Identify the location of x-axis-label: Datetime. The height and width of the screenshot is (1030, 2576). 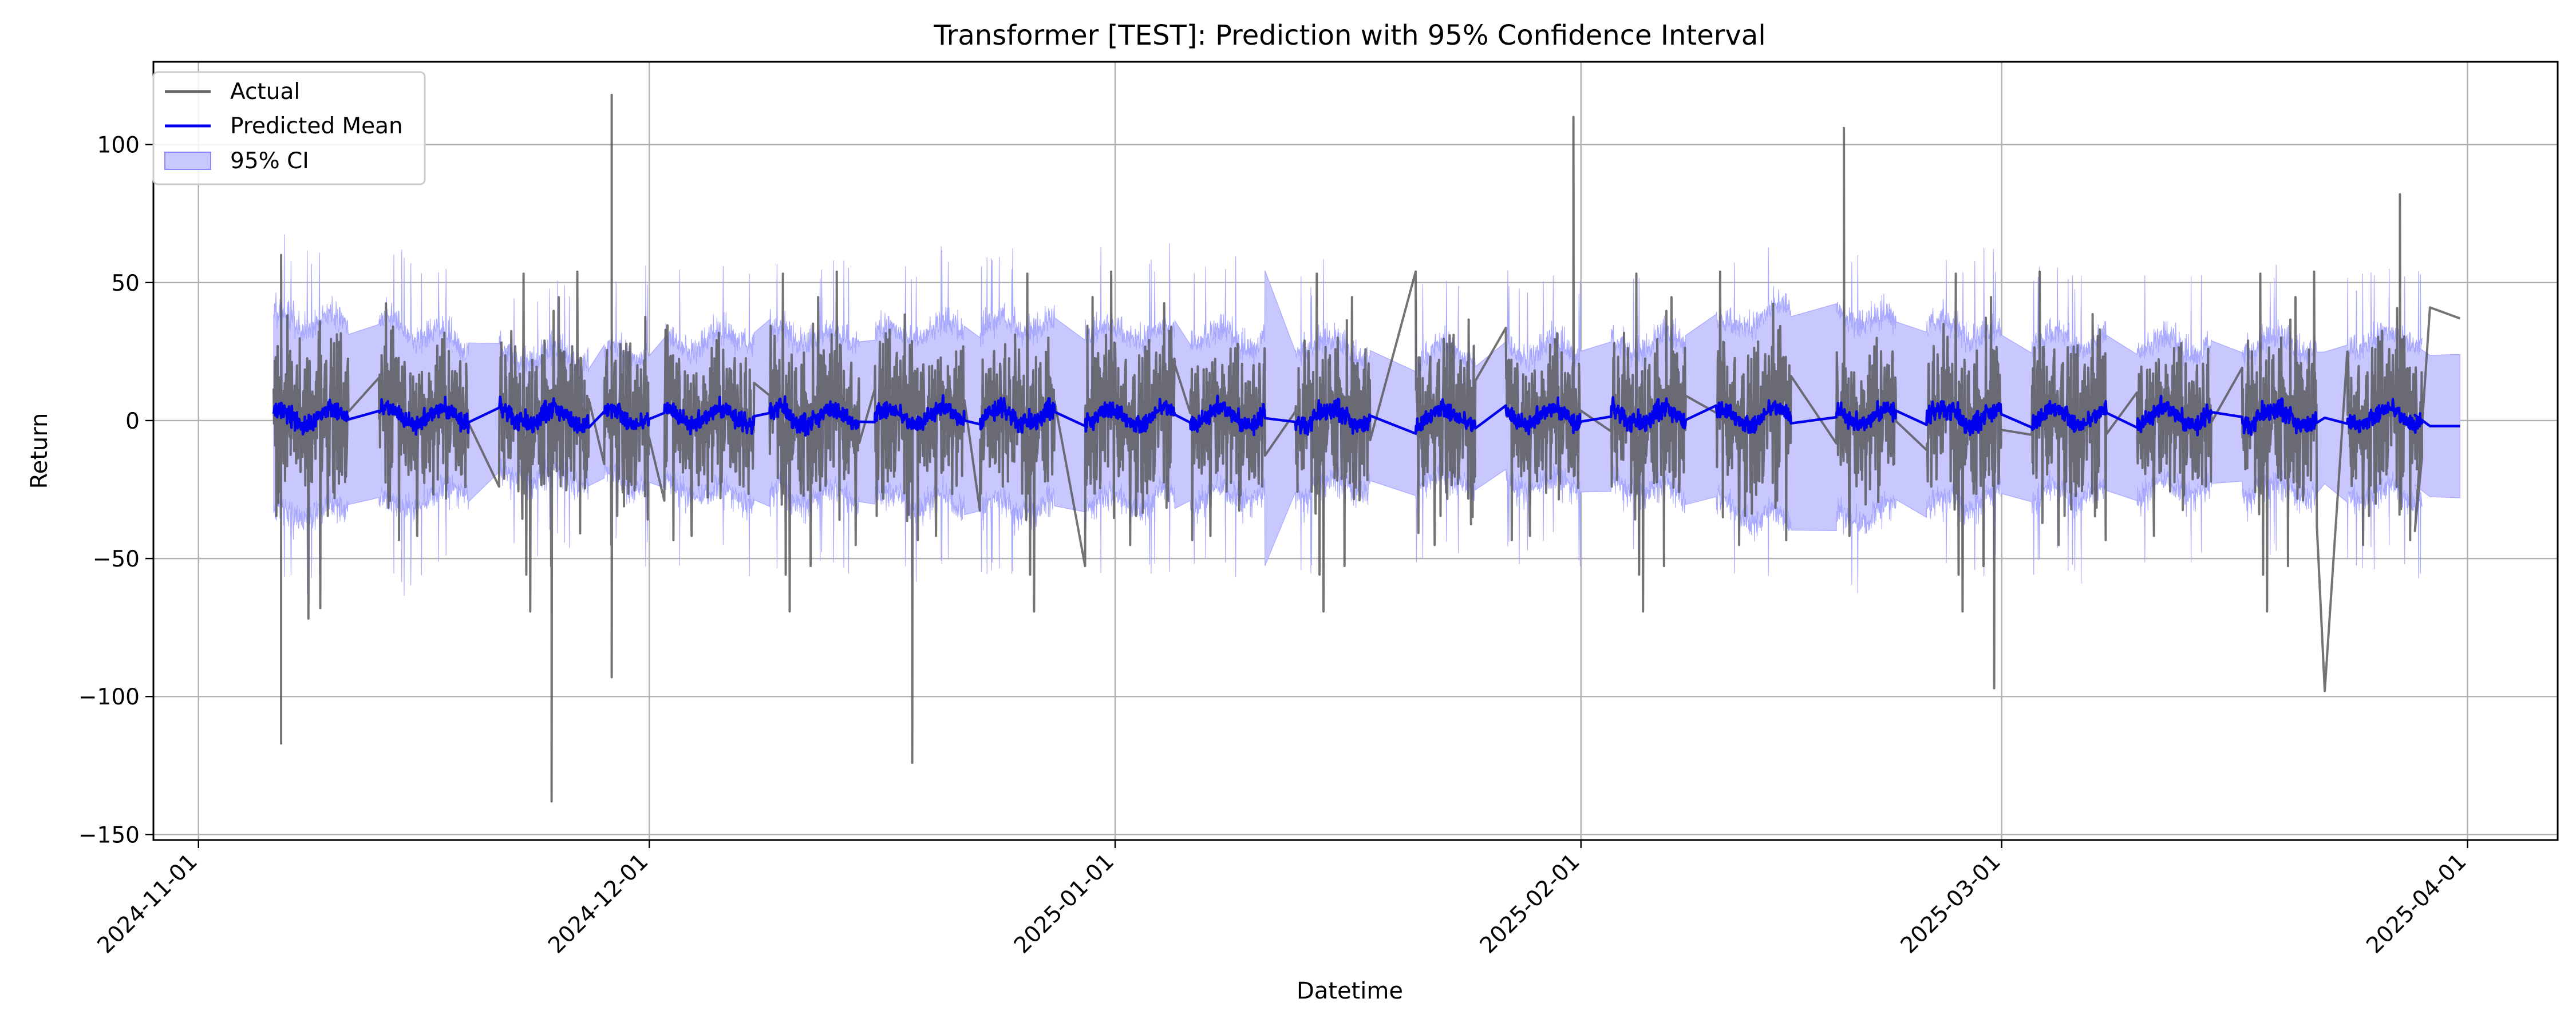
(1350, 991).